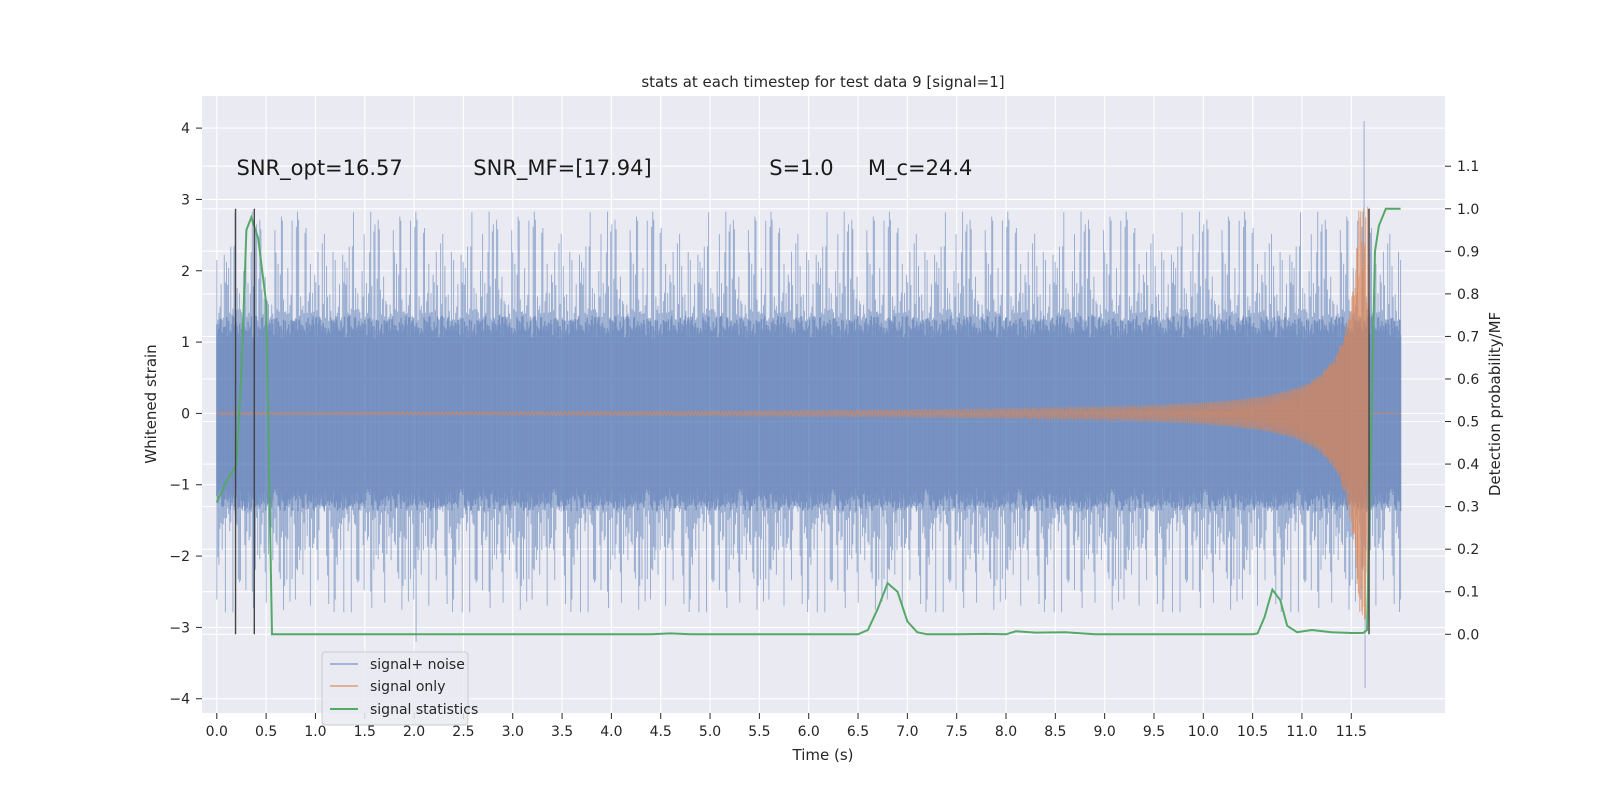 This screenshot has height=800, width=1600. Describe the element at coordinates (185, 272) in the screenshot. I see `y-tick-label: 2` at that location.